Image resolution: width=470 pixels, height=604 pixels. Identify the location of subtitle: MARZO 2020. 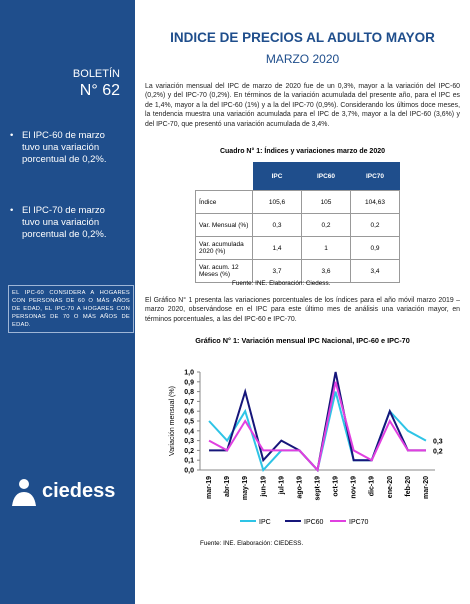
(302, 59).